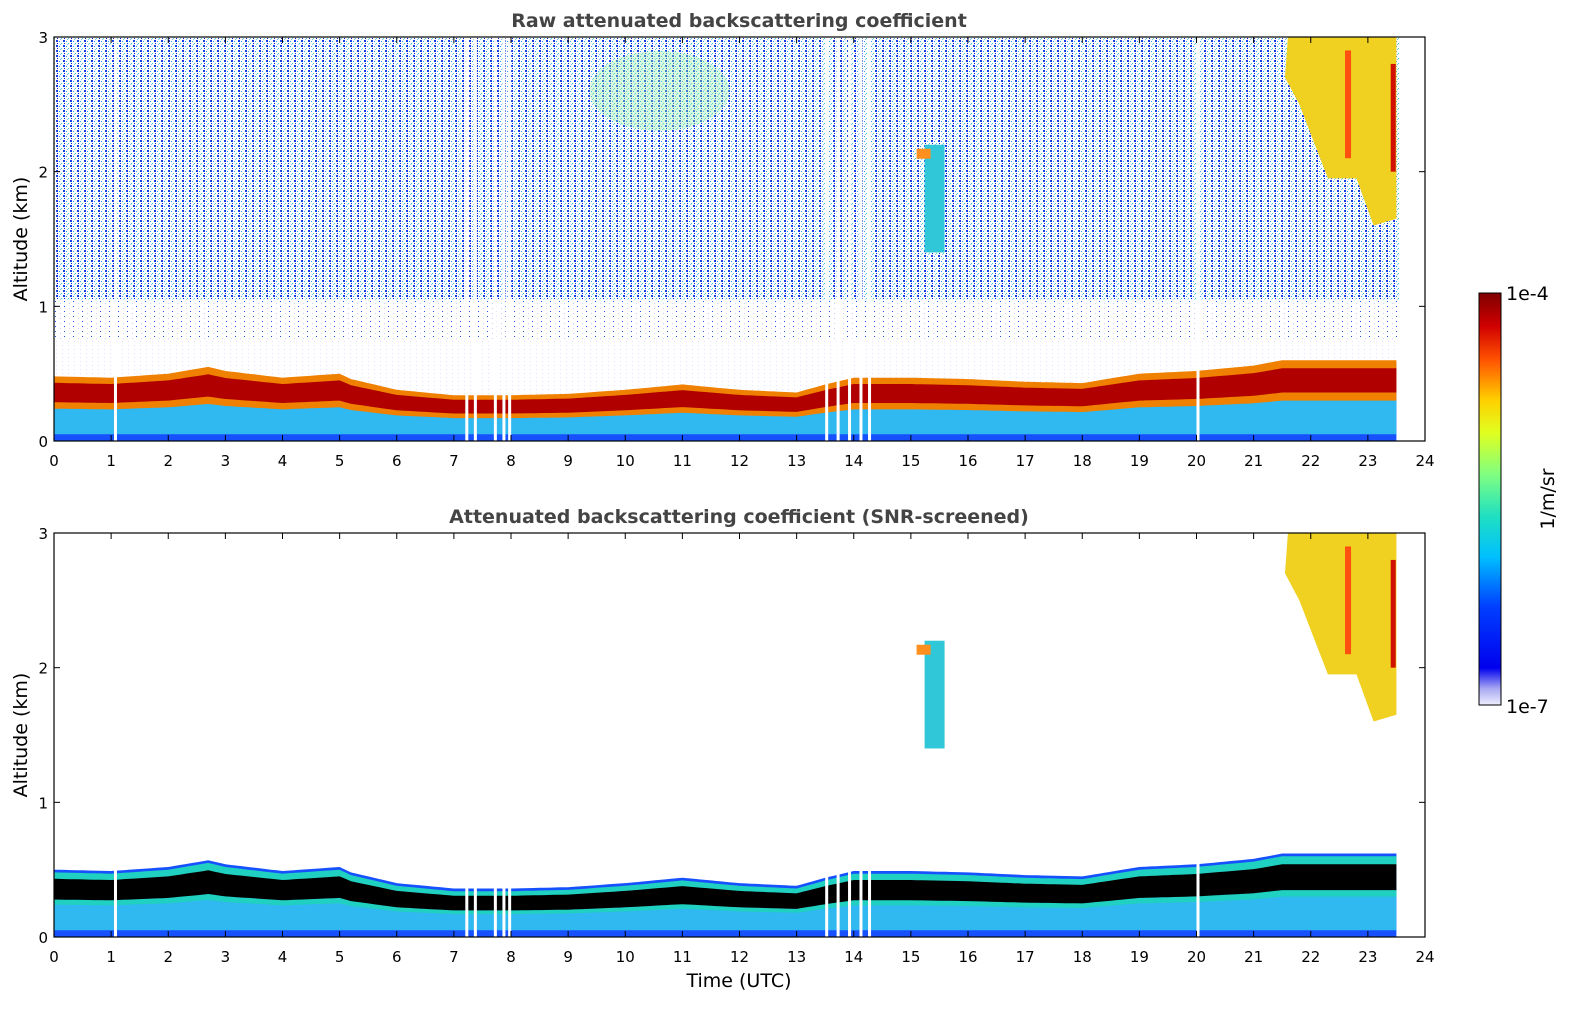 The height and width of the screenshot is (1020, 1595). Describe the element at coordinates (1518, 500) in the screenshot. I see `colorbar: 1e-4 1e-7 1/m/sr` at that location.